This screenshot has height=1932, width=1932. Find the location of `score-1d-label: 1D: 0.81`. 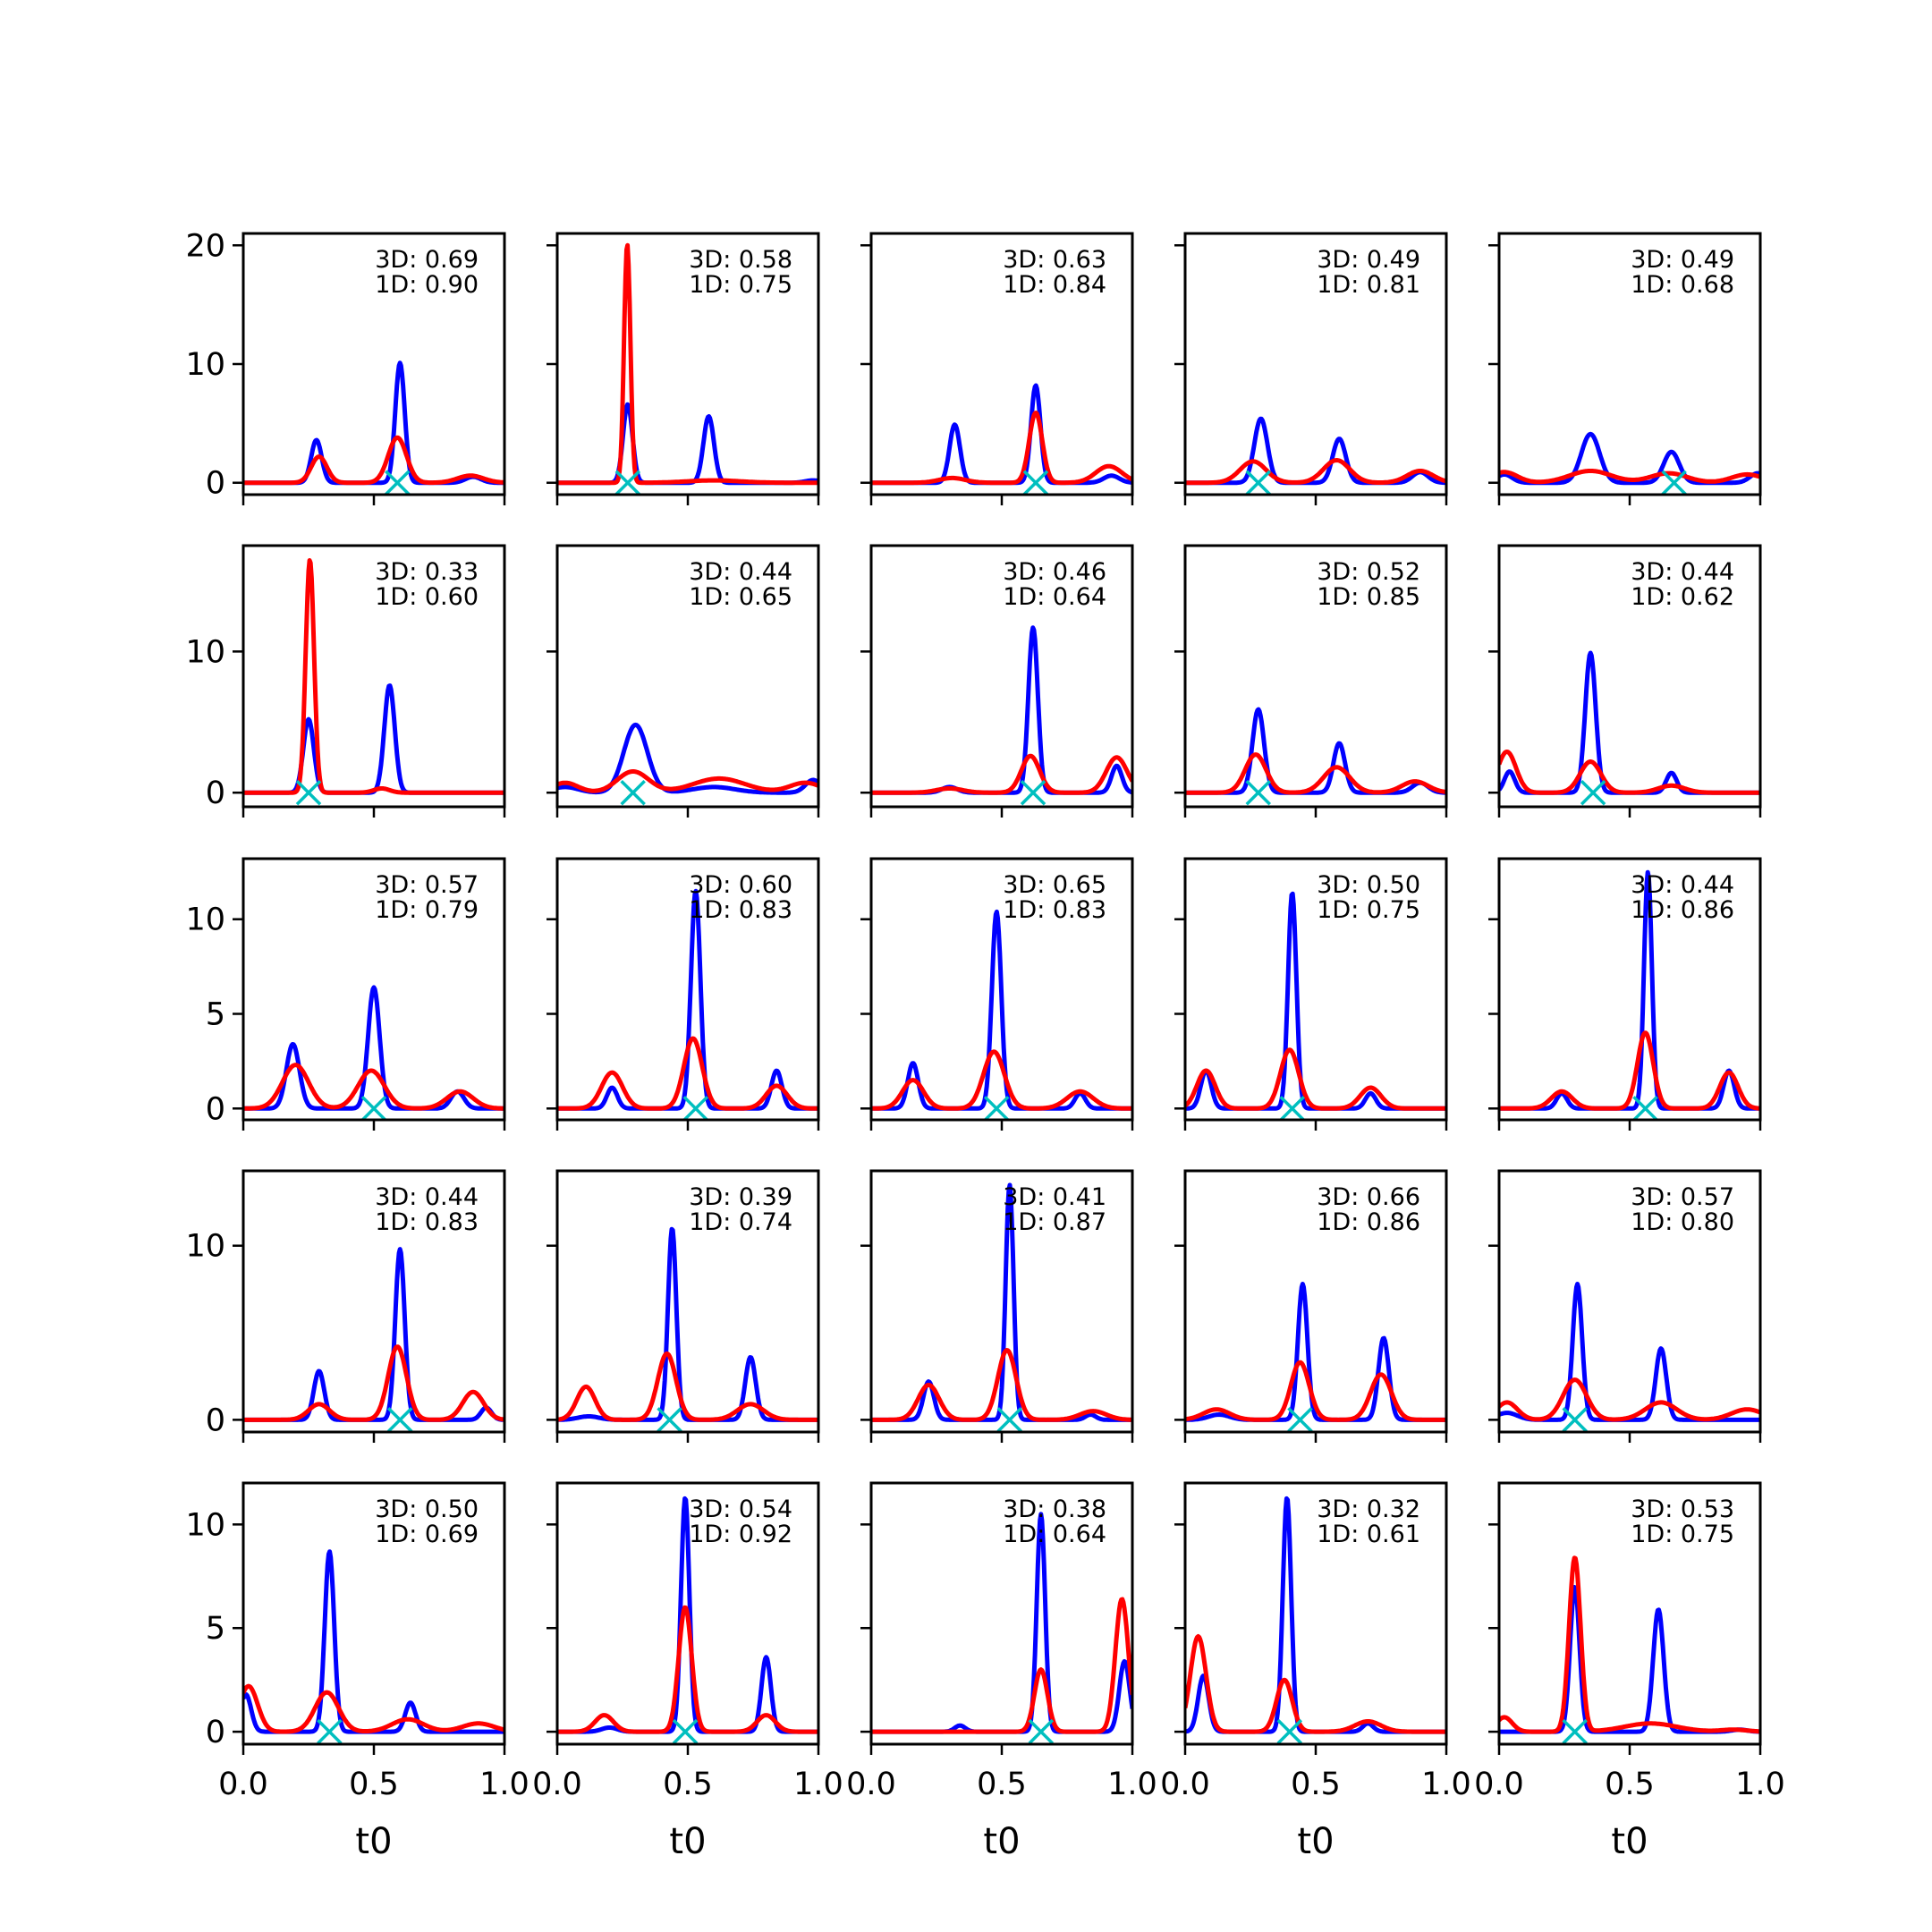

score-1d-label: 1D: 0.81 is located at coordinates (1368, 285).